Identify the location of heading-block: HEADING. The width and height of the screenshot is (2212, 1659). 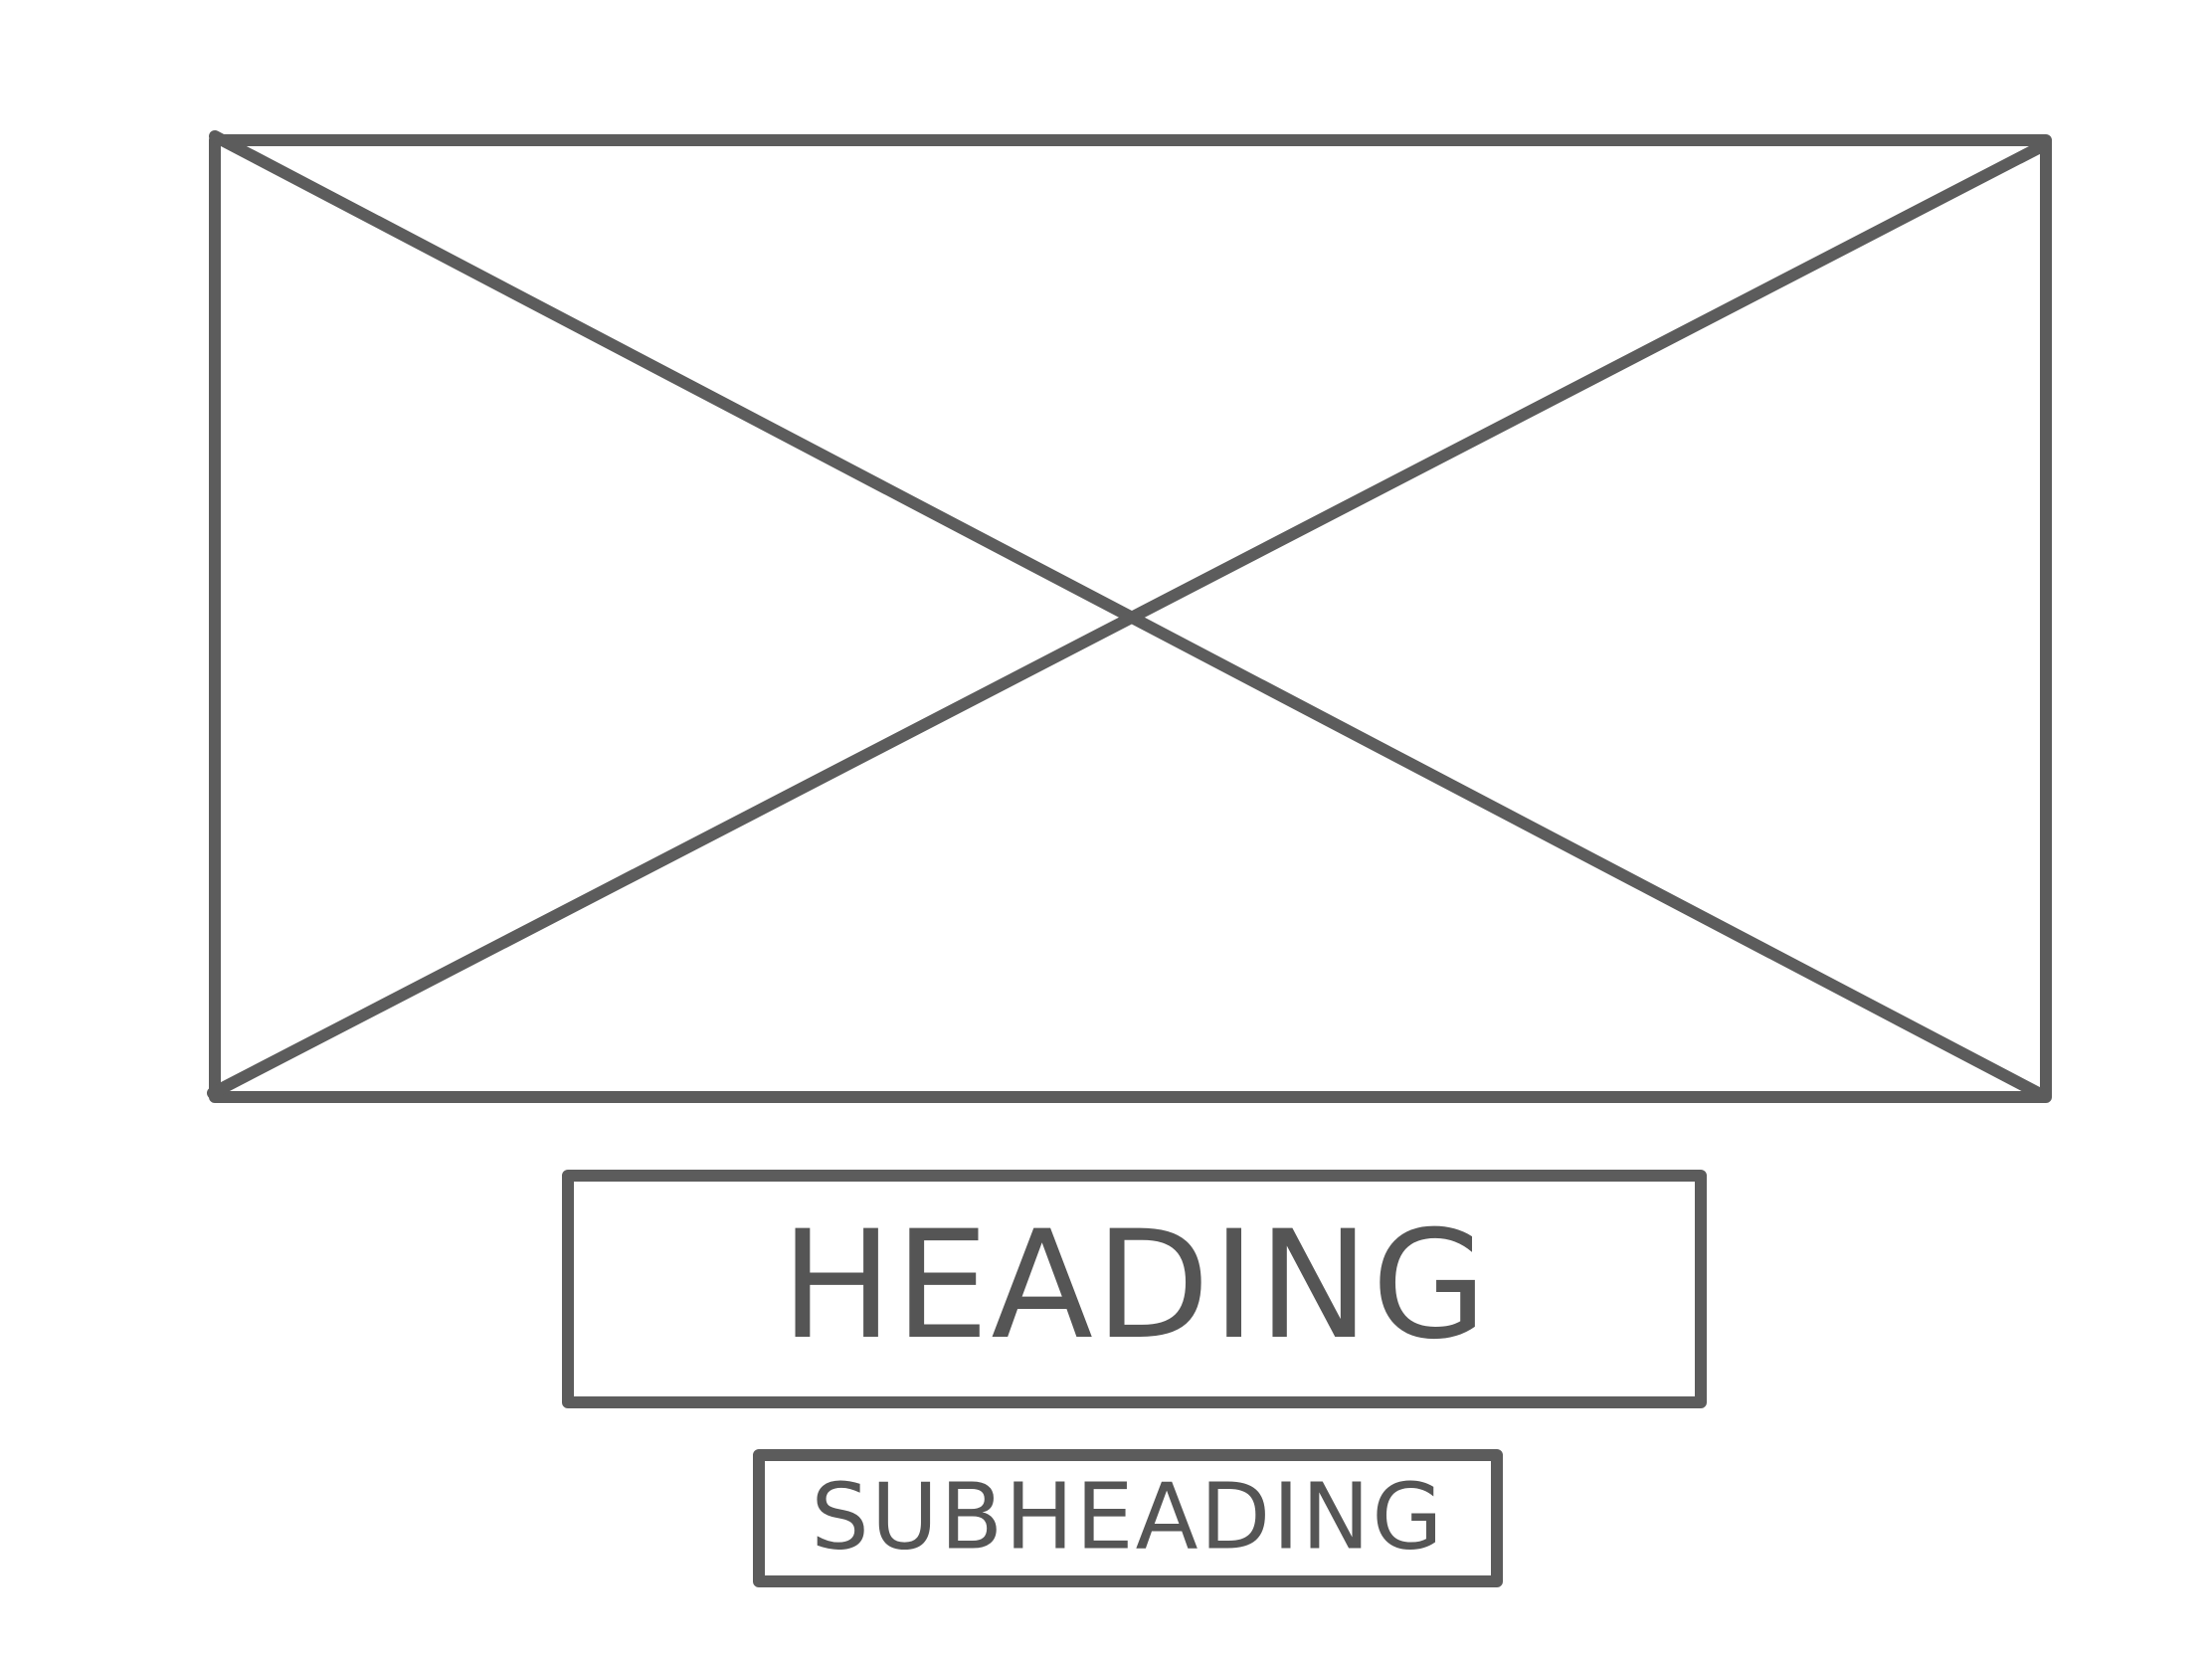
(1134, 1289).